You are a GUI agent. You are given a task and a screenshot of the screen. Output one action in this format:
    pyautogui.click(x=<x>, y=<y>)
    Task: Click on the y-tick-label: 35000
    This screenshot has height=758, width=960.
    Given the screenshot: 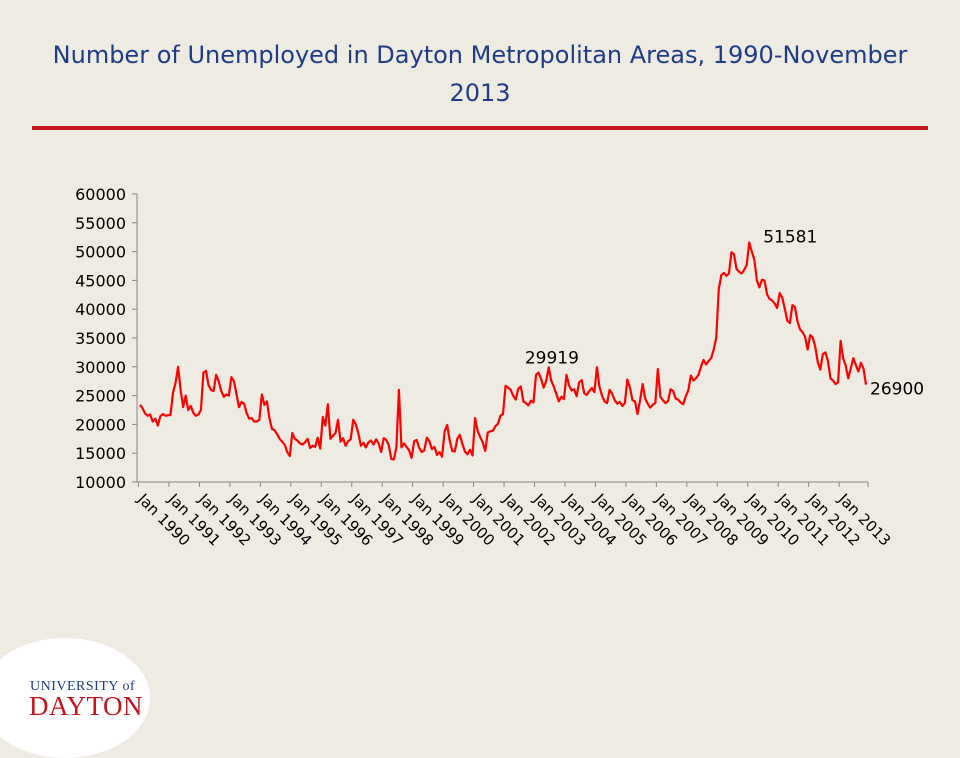 What is the action you would take?
    pyautogui.click(x=100, y=338)
    